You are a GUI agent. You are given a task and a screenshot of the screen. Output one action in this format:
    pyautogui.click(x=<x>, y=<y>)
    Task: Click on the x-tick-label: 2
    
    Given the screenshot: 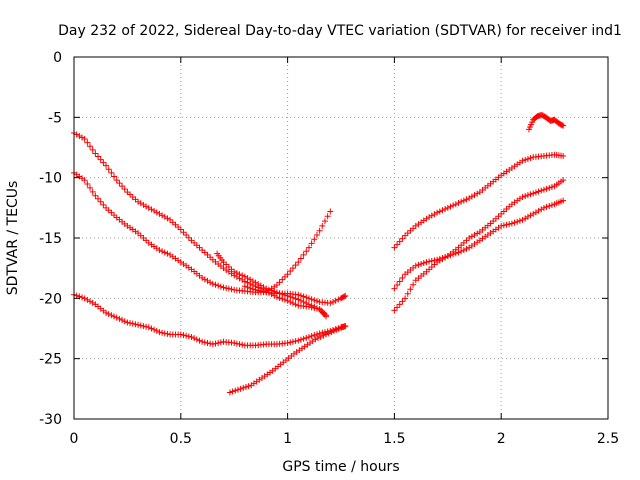 What is the action you would take?
    pyautogui.click(x=501, y=439)
    